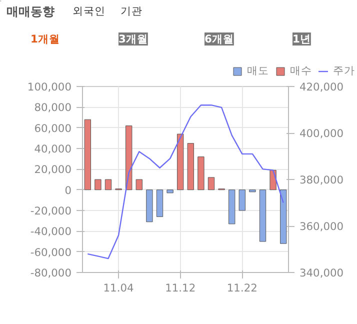 The height and width of the screenshot is (324, 357). What do you see at coordinates (49, 87) in the screenshot?
I see `y-tick-label: 100,000` at bounding box center [49, 87].